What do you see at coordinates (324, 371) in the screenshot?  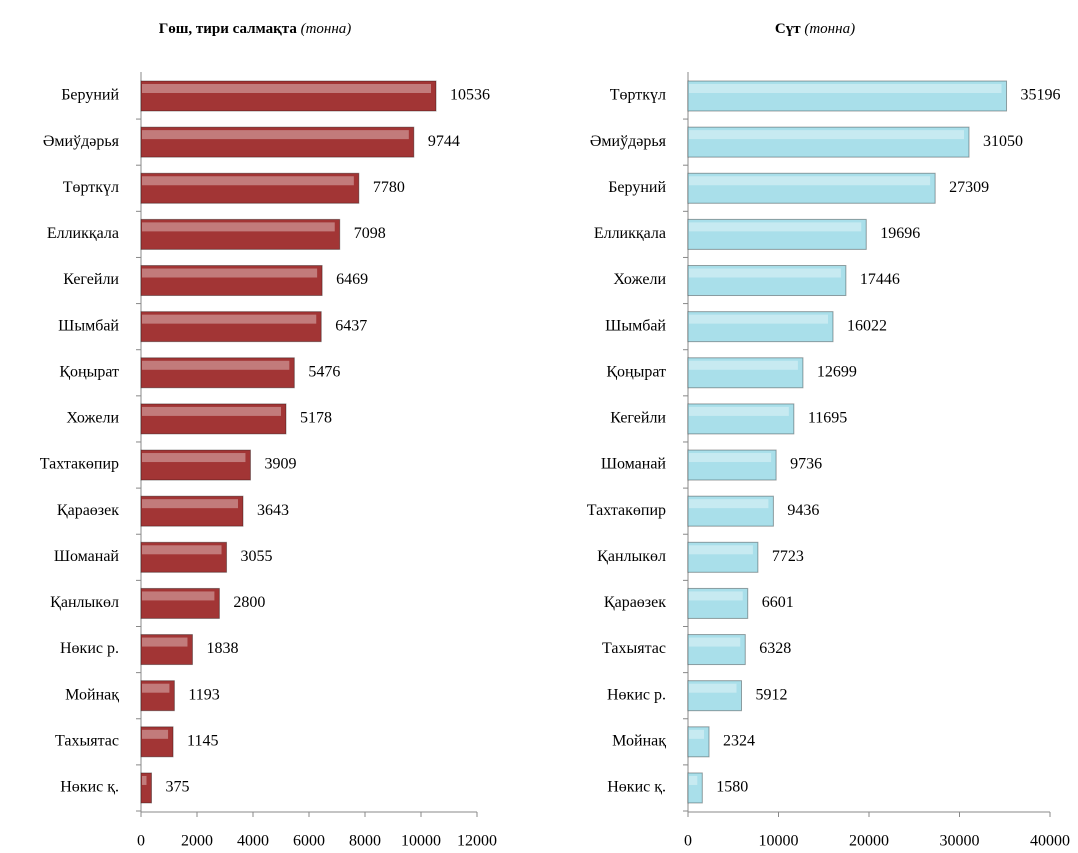 I see `value-label: 5476` at bounding box center [324, 371].